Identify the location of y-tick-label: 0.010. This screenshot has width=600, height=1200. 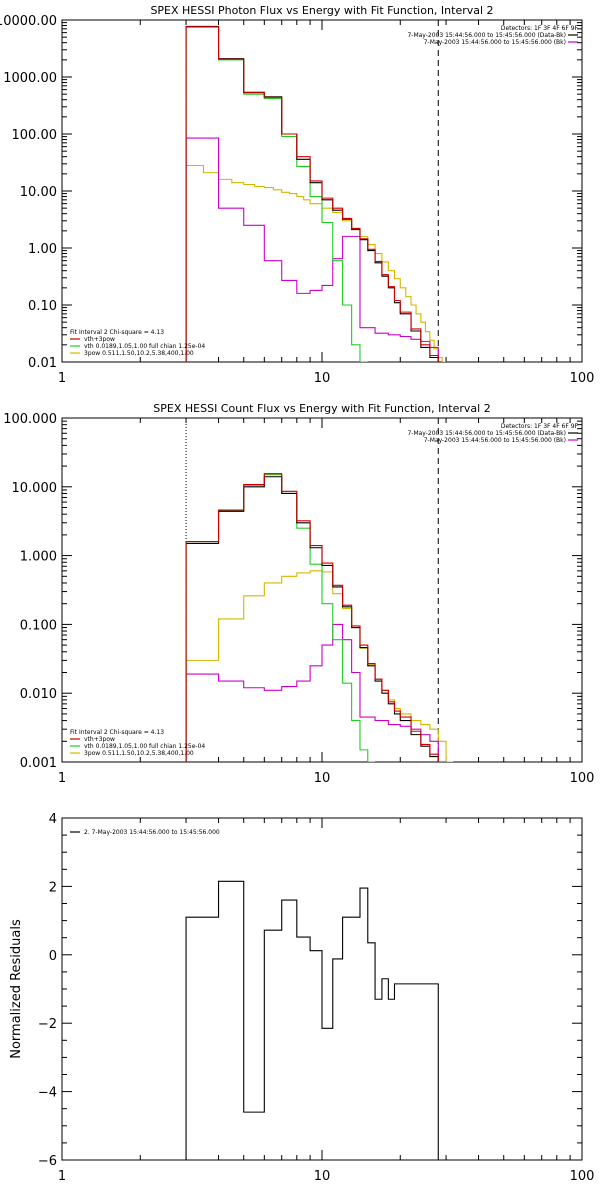
(38, 694).